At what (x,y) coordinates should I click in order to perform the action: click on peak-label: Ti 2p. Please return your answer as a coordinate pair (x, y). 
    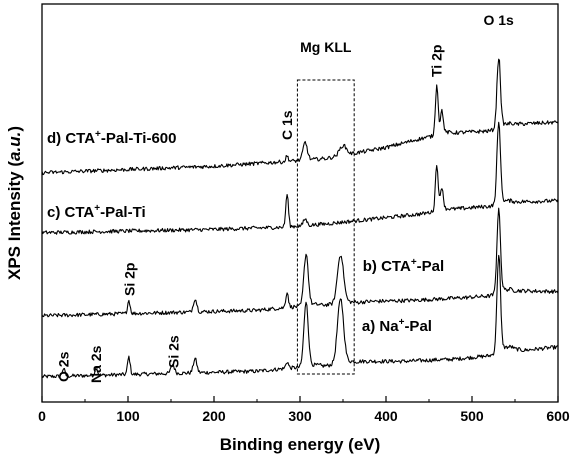
    Looking at the image, I should click on (437, 61).